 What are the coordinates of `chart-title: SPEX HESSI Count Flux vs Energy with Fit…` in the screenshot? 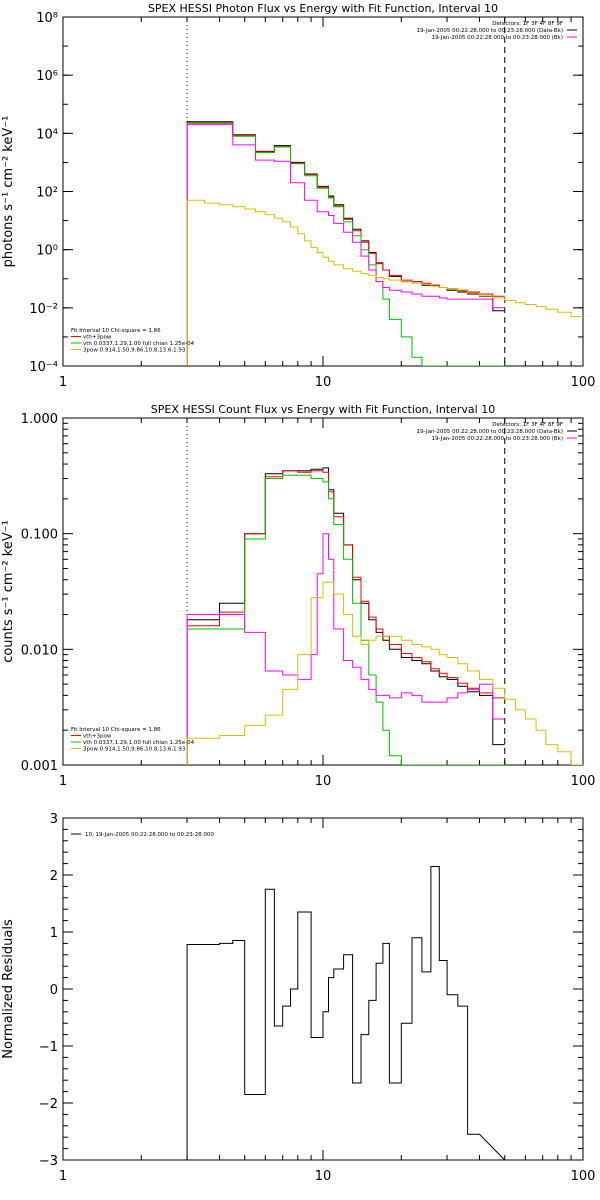 It's located at (323, 409).